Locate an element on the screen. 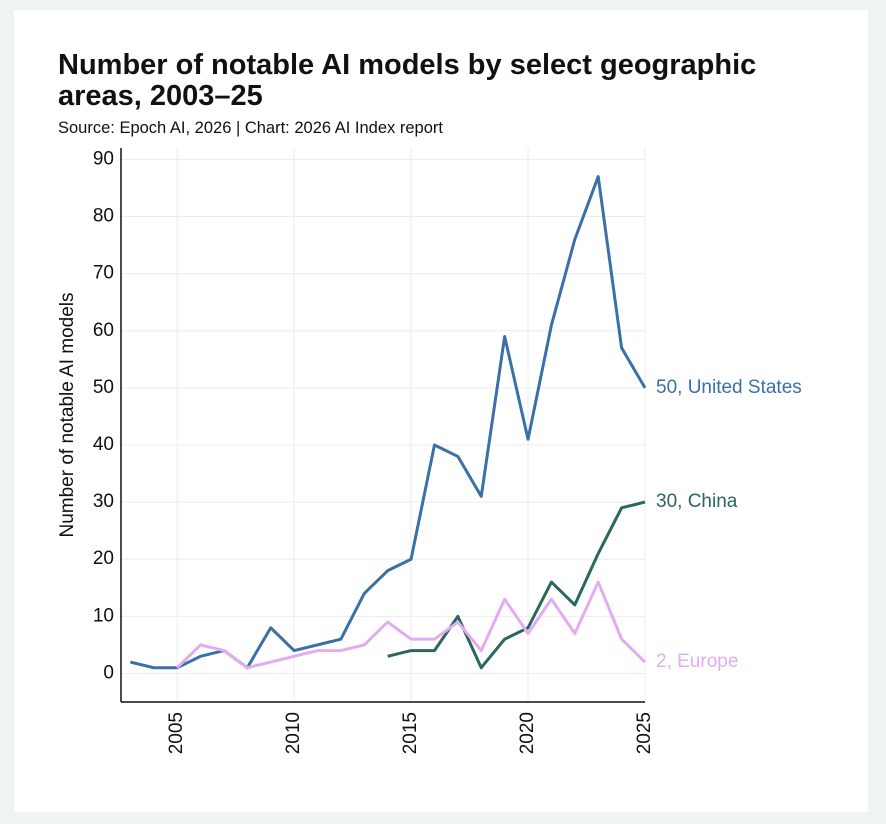 The width and height of the screenshot is (886, 824). y-tick-label: 60 is located at coordinates (103, 330).